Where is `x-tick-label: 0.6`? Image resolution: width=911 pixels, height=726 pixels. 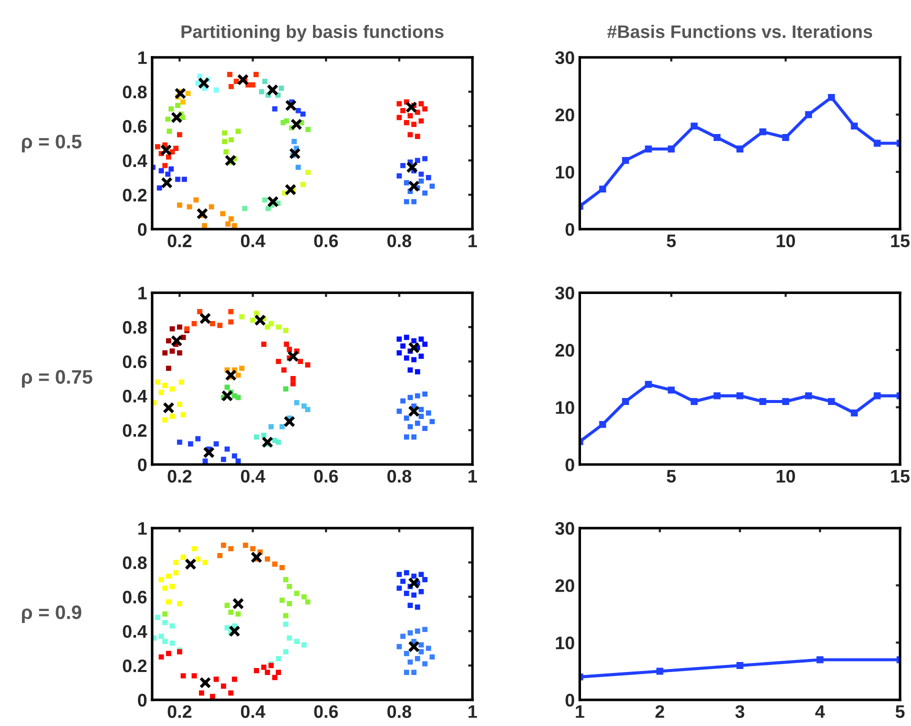 x-tick-label: 0.6 is located at coordinates (326, 476).